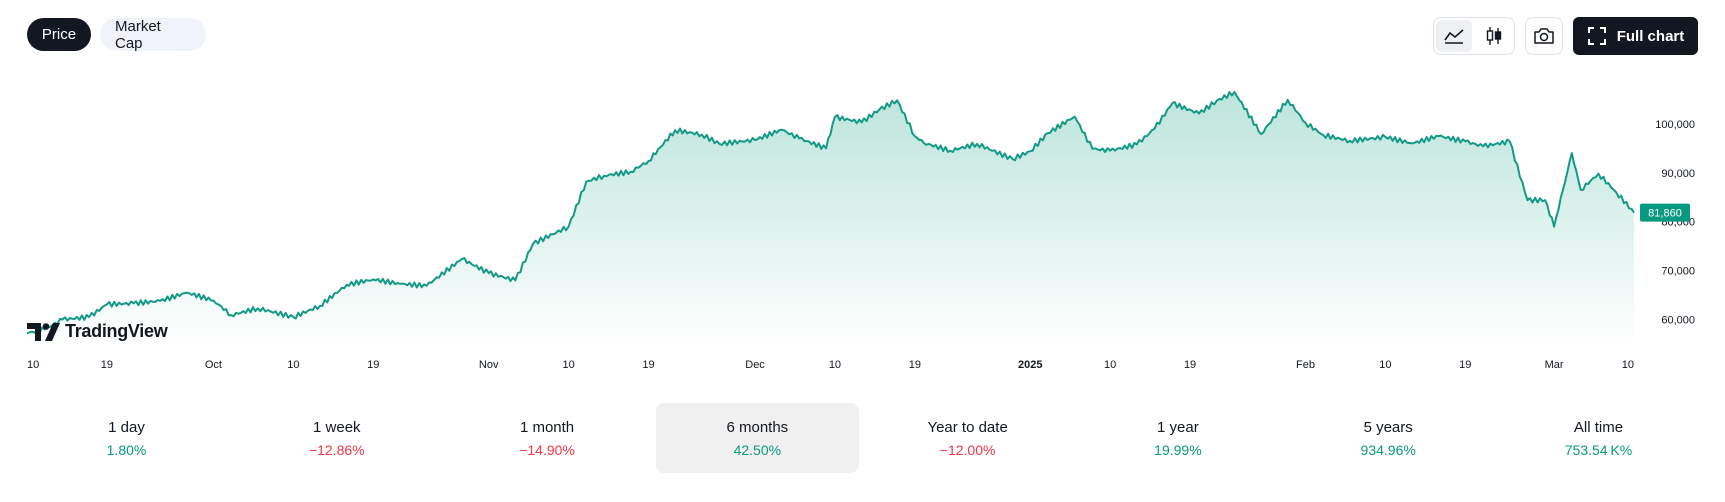 Image resolution: width=1725 pixels, height=502 pixels. What do you see at coordinates (1675, 125) in the screenshot?
I see `y-tick-label: 100,000` at bounding box center [1675, 125].